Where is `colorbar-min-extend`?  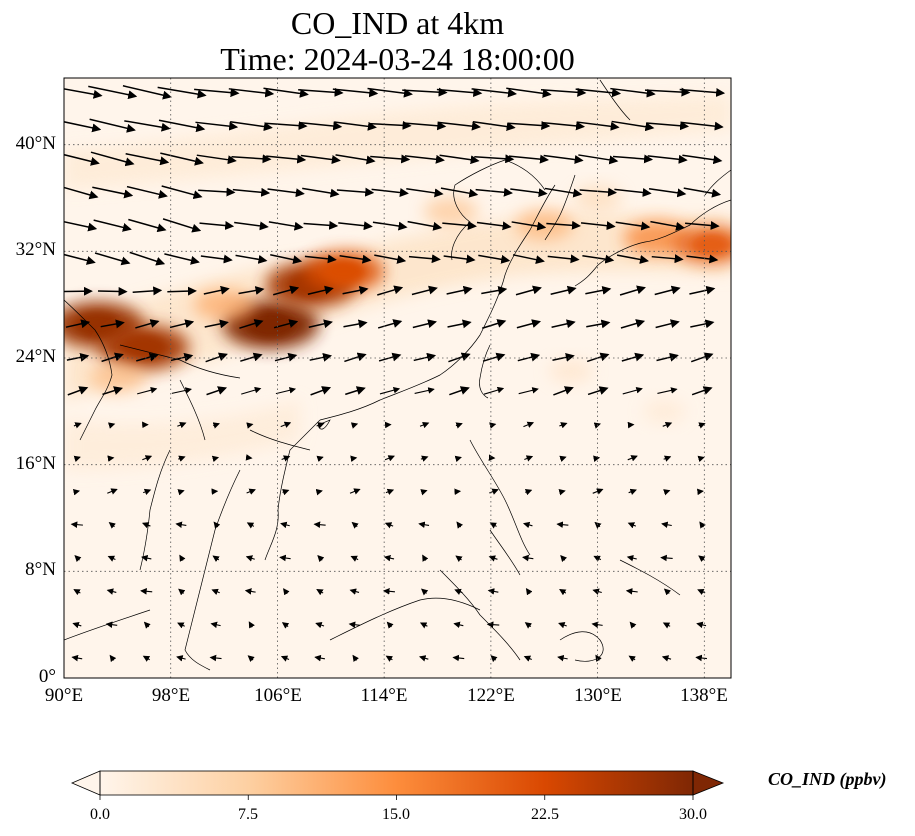 colorbar-min-extend is located at coordinates (85, 783).